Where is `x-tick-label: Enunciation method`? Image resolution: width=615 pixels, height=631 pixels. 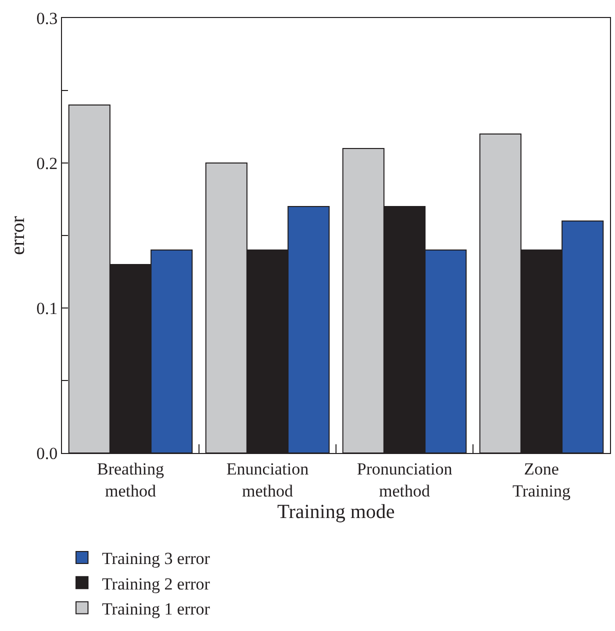
x-tick-label: Enunciation method is located at coordinates (268, 479).